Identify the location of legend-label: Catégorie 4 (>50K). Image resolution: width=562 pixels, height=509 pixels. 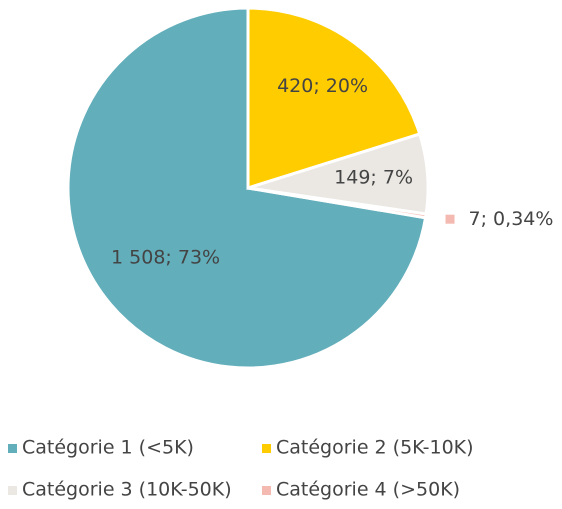
(368, 490).